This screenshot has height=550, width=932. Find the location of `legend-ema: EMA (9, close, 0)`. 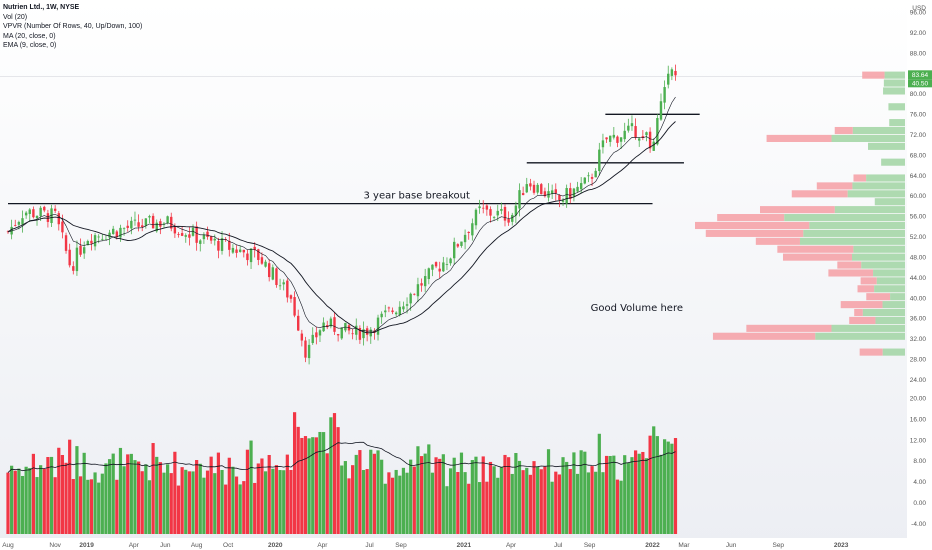

legend-ema: EMA (9, close, 0) is located at coordinates (30, 46).